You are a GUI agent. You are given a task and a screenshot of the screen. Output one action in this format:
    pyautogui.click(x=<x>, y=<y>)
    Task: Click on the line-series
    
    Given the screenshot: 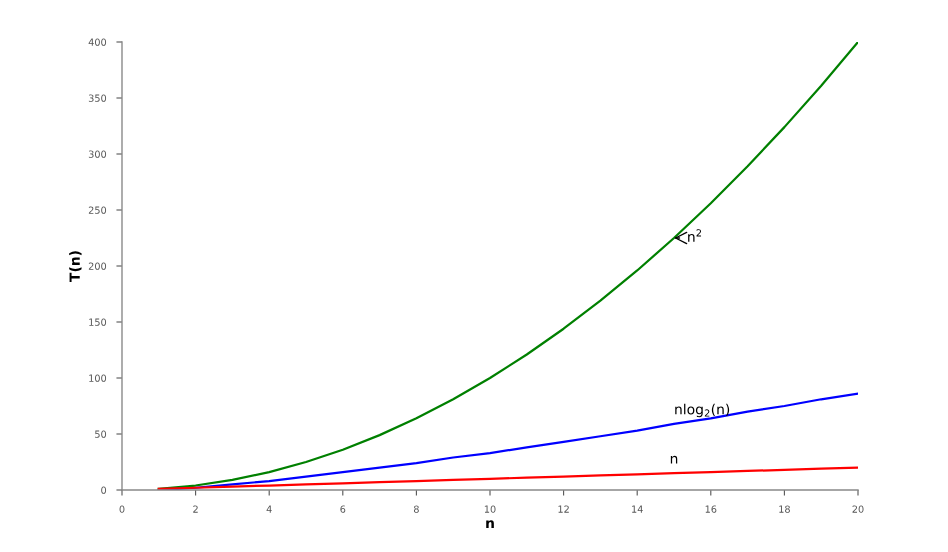 What is the action you would take?
    pyautogui.click(x=507, y=478)
    